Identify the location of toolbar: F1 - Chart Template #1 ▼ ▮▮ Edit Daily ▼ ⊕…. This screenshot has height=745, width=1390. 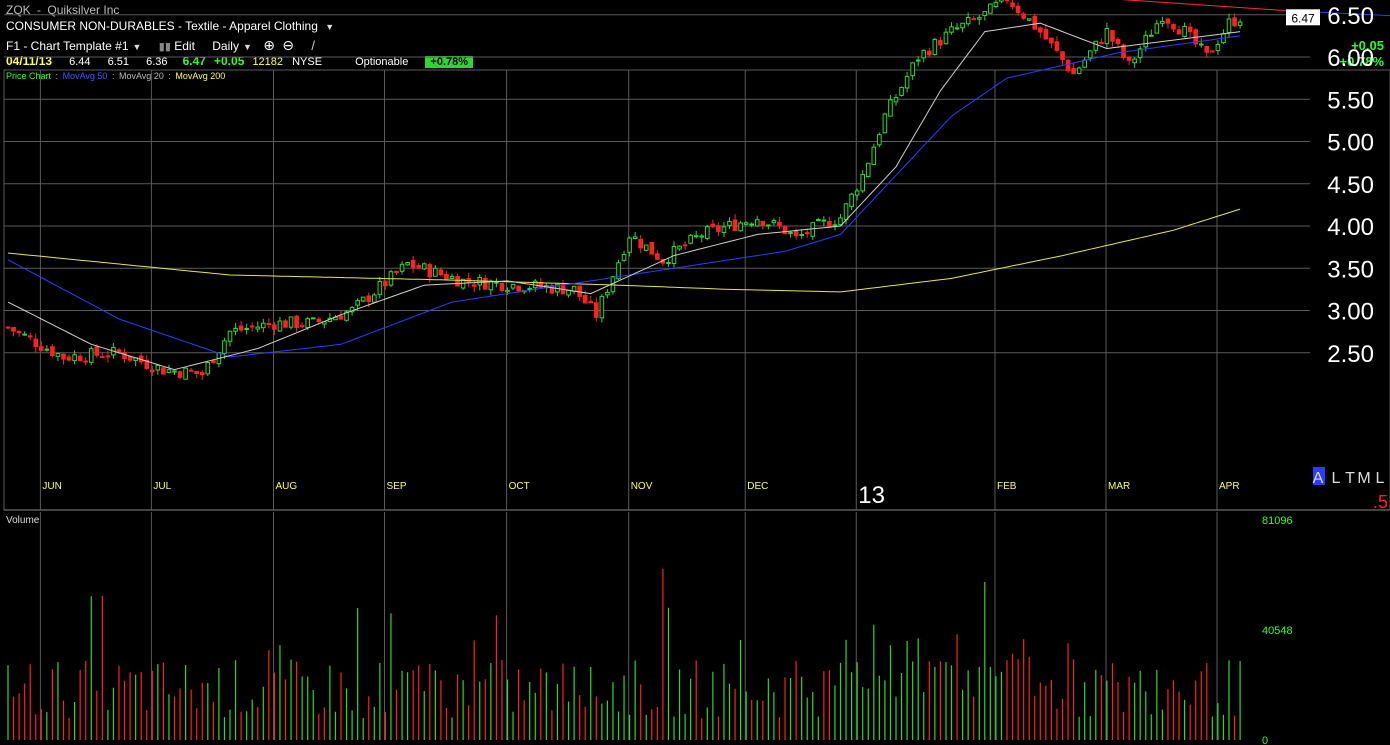
(160, 45).